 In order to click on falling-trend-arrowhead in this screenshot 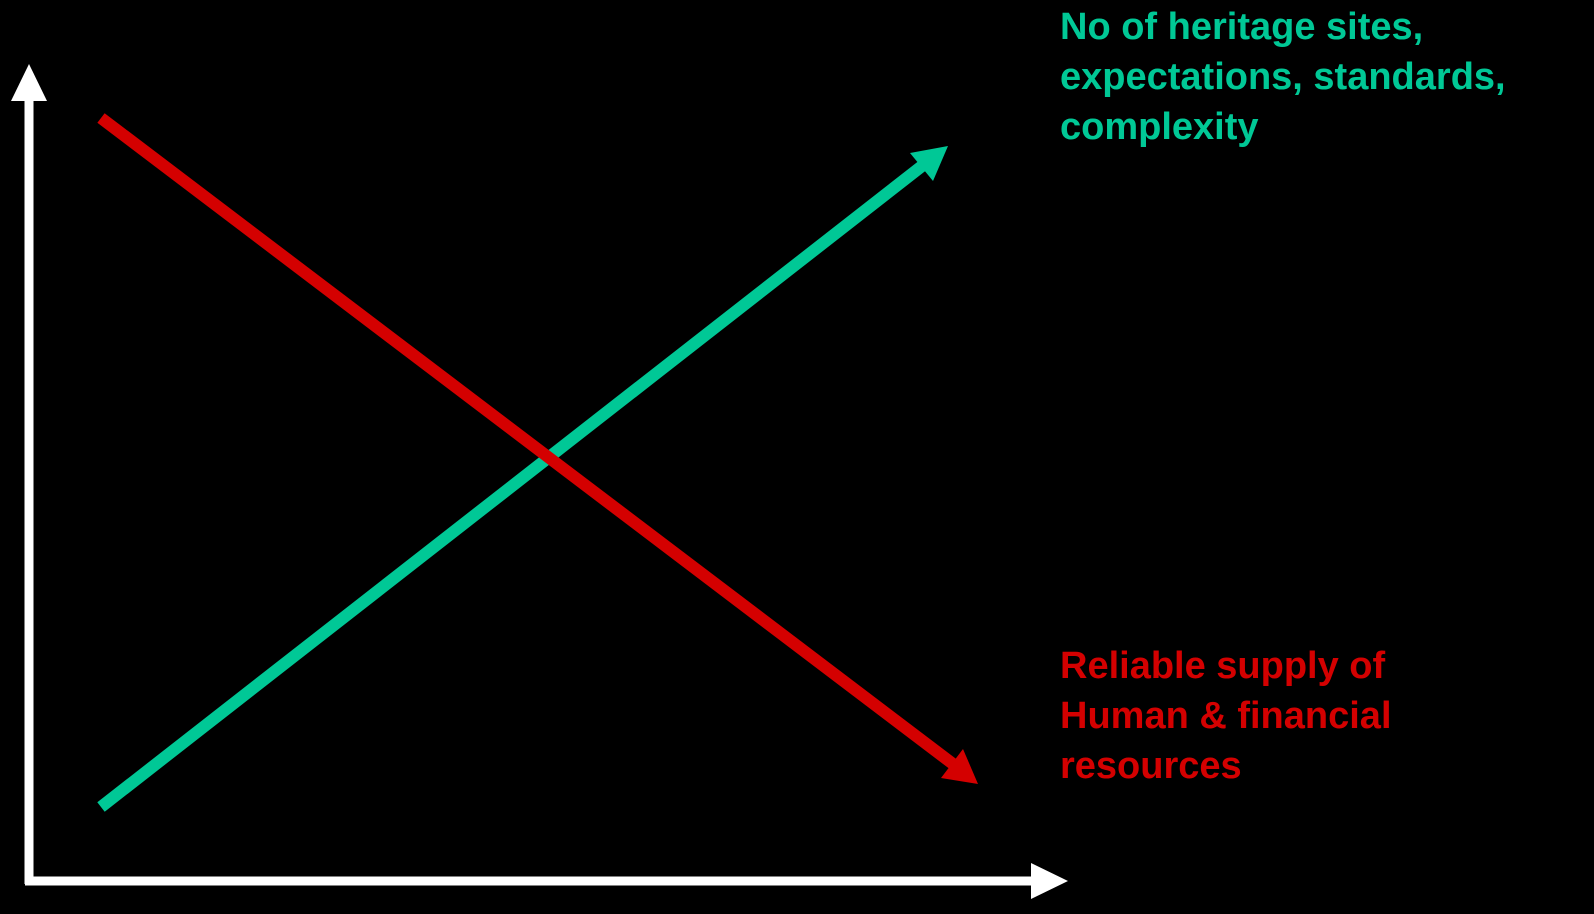, I will do `click(959, 766)`.